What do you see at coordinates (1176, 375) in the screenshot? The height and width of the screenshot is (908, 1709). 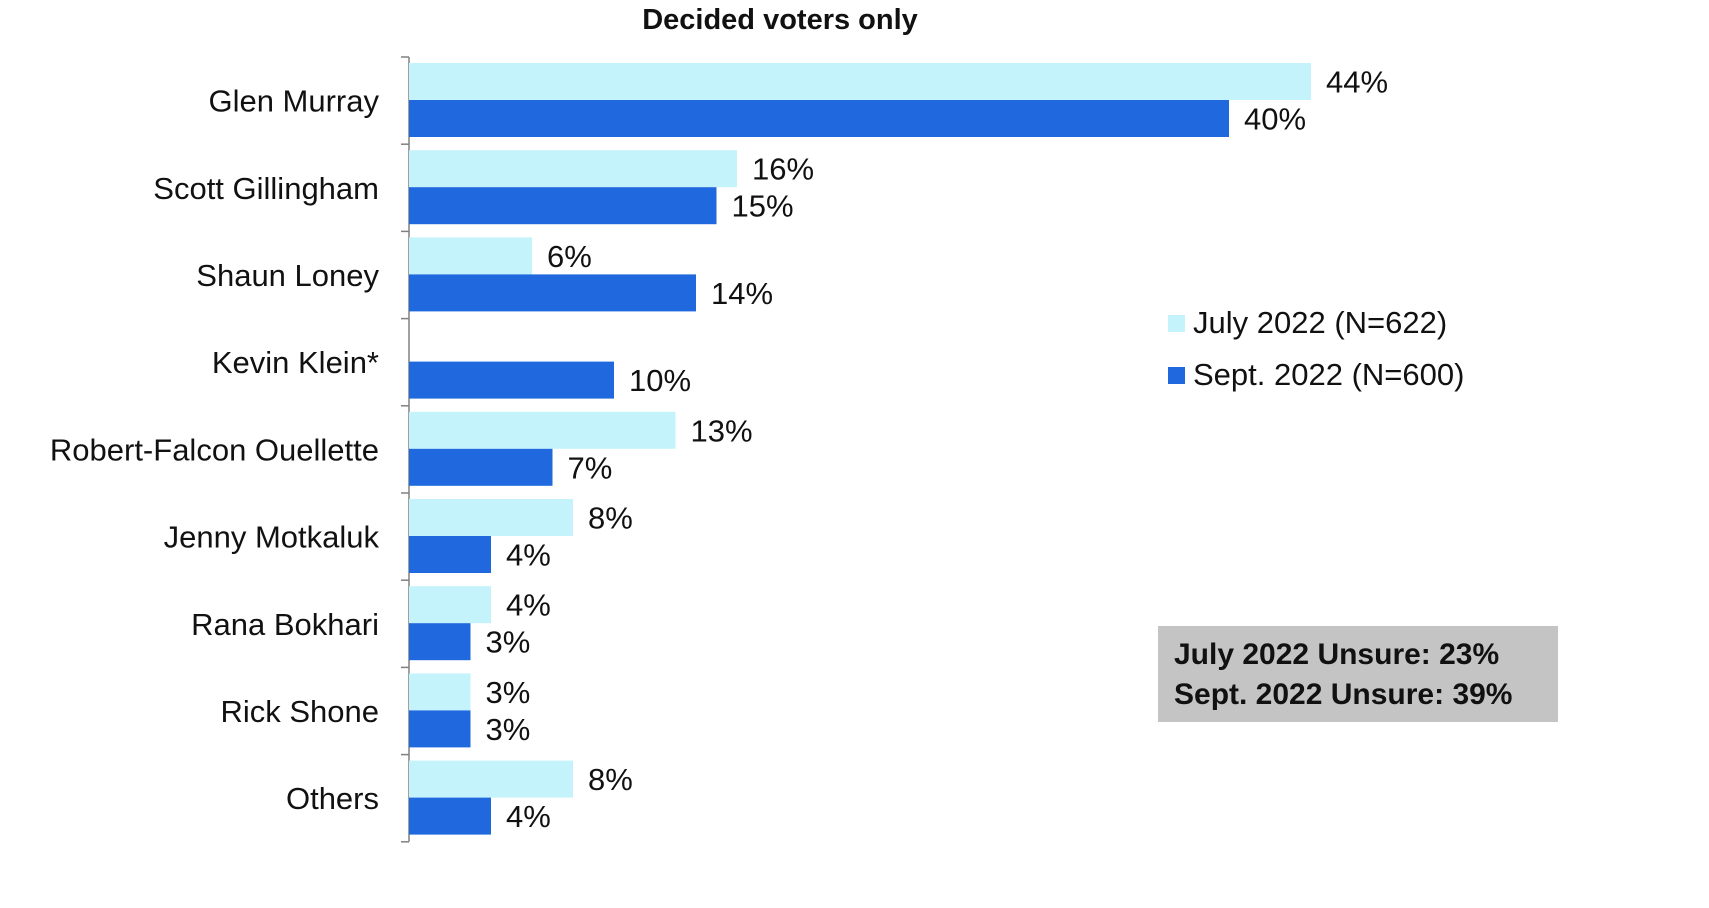 I see `legend-swatch-sept` at bounding box center [1176, 375].